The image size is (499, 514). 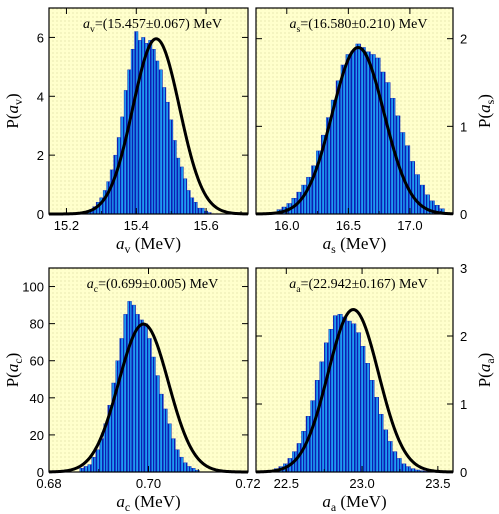 What do you see at coordinates (286, 483) in the screenshot?
I see `x-tick-label: 22.5` at bounding box center [286, 483].